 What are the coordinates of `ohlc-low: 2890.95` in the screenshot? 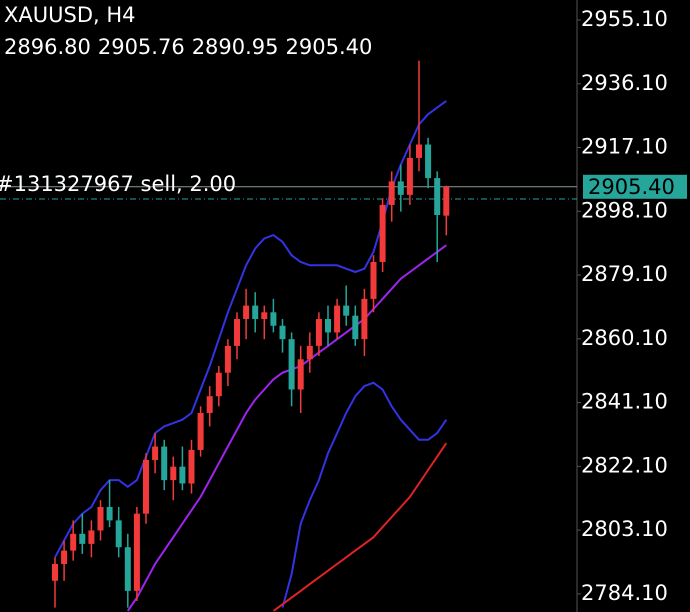 It's located at (235, 47).